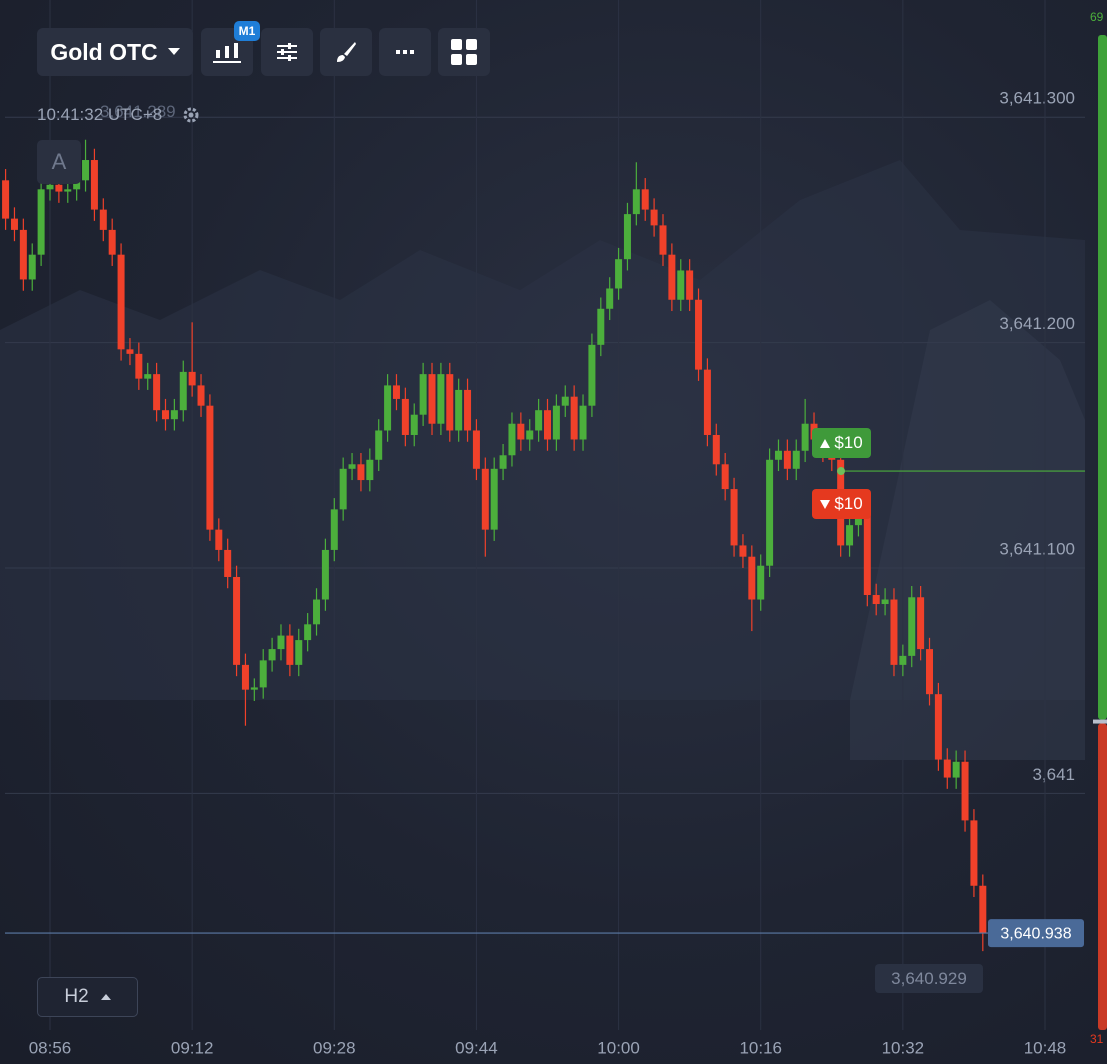  What do you see at coordinates (1037, 98) in the screenshot?
I see `y-tick-label: 3,641.300` at bounding box center [1037, 98].